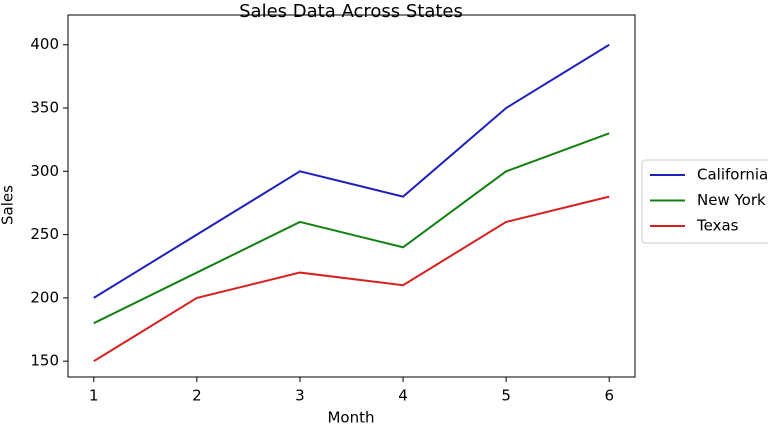  I want to click on legend-label: Texas, so click(717, 226).